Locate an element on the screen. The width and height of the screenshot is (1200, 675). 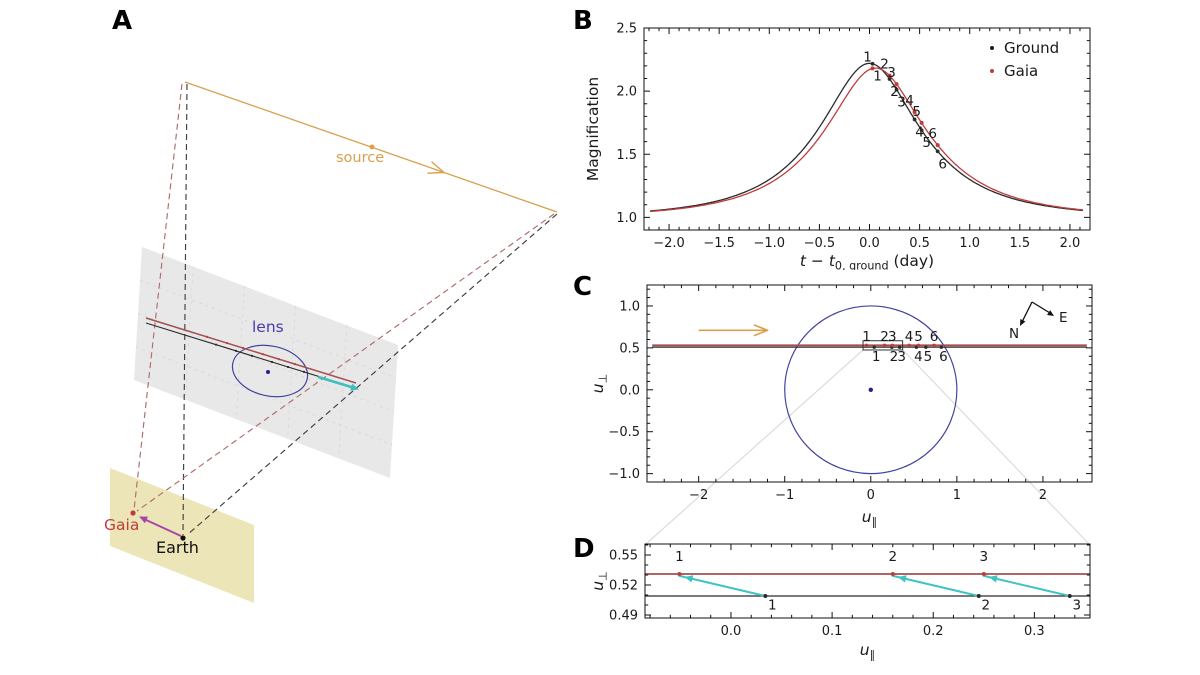
einstein-ring is located at coordinates (871, 390).